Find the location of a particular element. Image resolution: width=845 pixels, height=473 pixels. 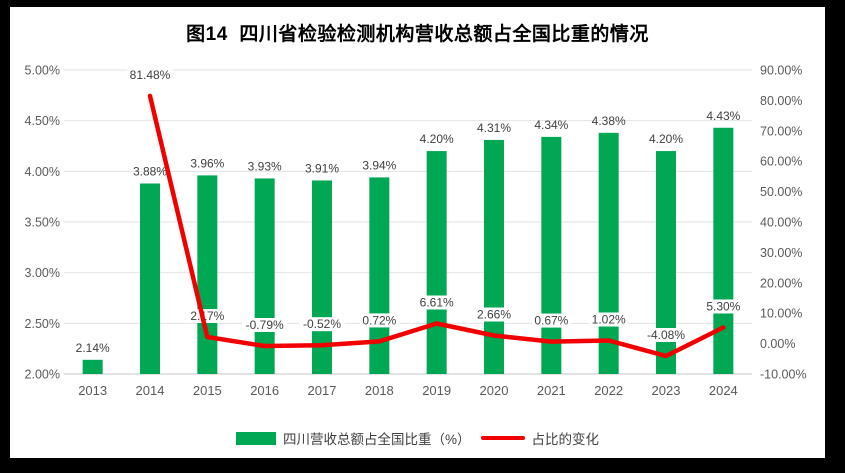

left-axis-tick-label: 2.50% is located at coordinates (42, 324).